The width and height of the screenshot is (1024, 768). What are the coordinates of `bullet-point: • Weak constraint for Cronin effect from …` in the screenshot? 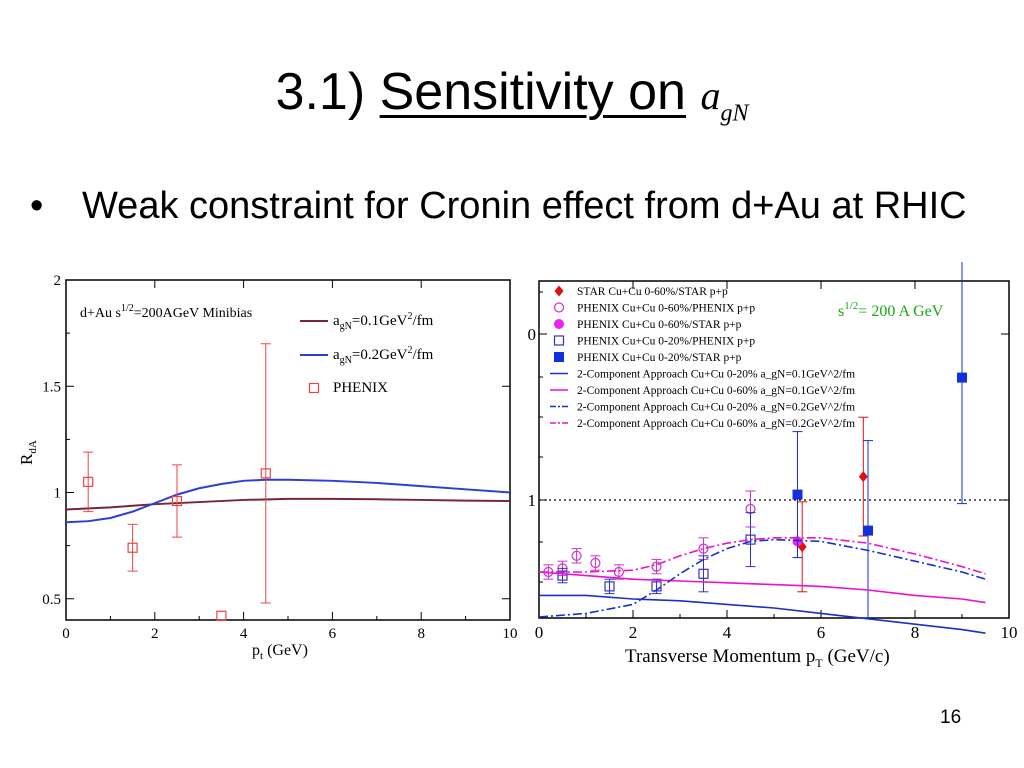 It's located at (498, 206).